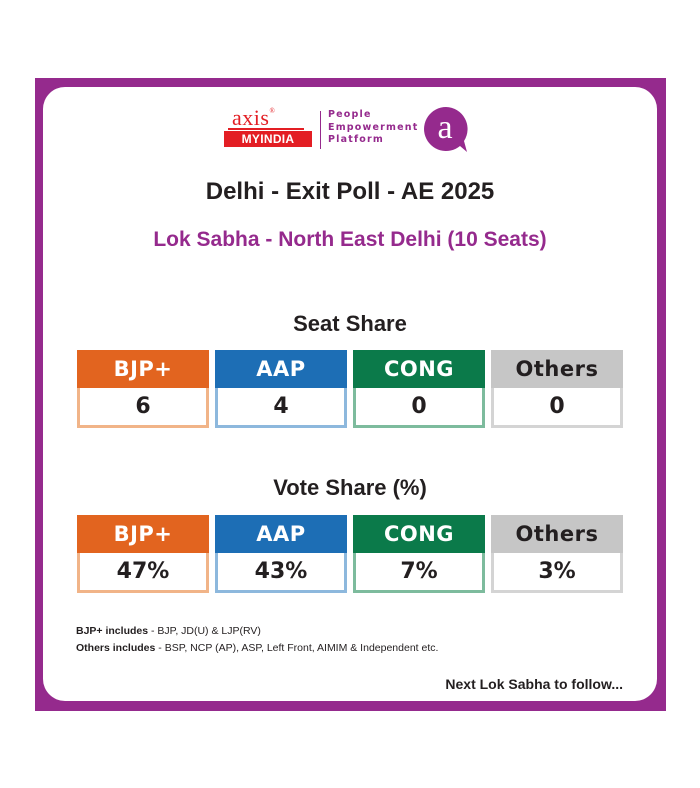 This screenshot has height=788, width=700. What do you see at coordinates (251, 117) in the screenshot?
I see `axis-text: axis` at bounding box center [251, 117].